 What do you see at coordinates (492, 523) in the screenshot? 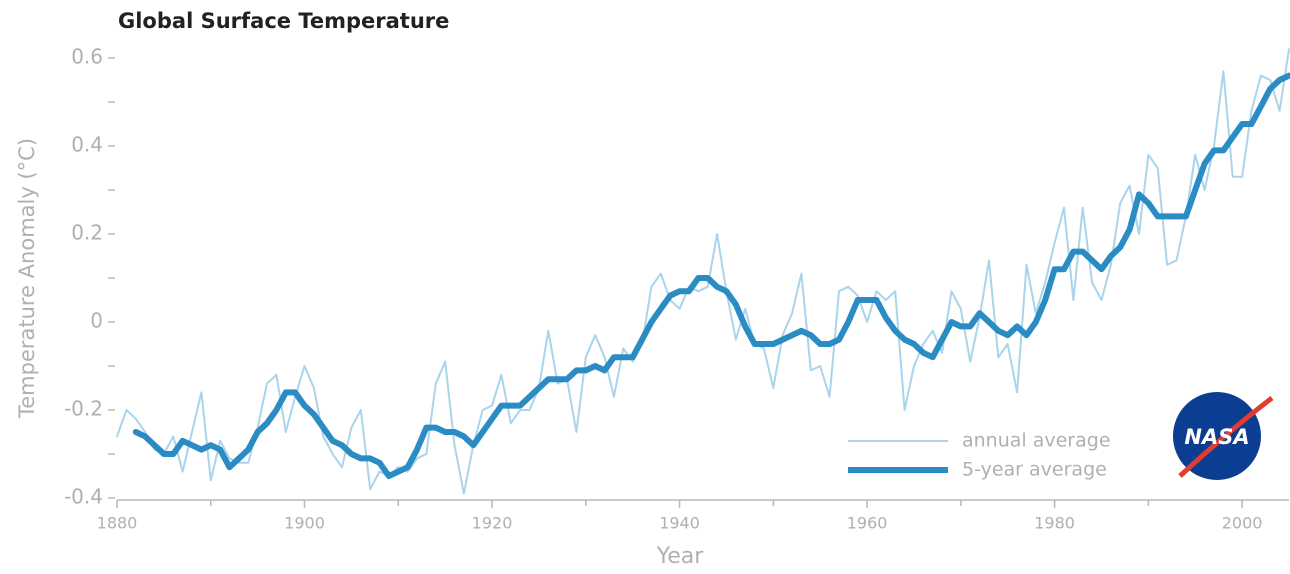
I see `x-tick-label: 1920` at bounding box center [492, 523].